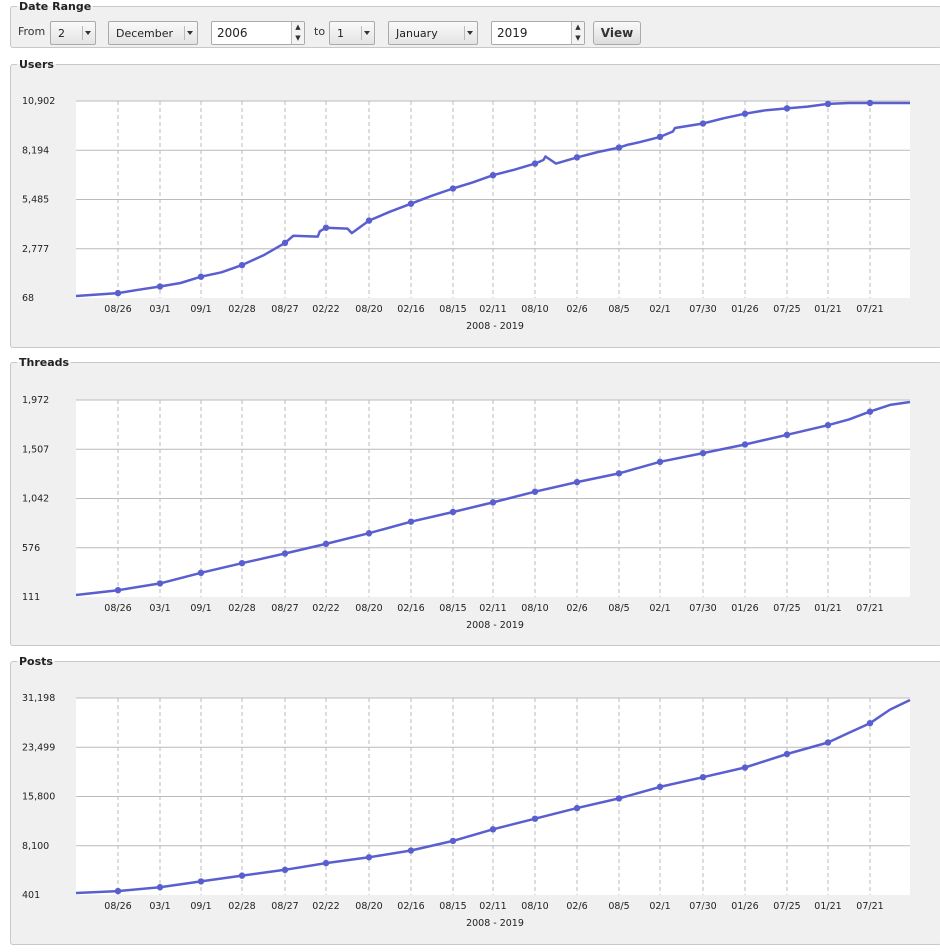 This screenshot has width=940, height=952. What do you see at coordinates (538, 33) in the screenshot?
I see `to-year-input: 2019 ▲ ▼` at bounding box center [538, 33].